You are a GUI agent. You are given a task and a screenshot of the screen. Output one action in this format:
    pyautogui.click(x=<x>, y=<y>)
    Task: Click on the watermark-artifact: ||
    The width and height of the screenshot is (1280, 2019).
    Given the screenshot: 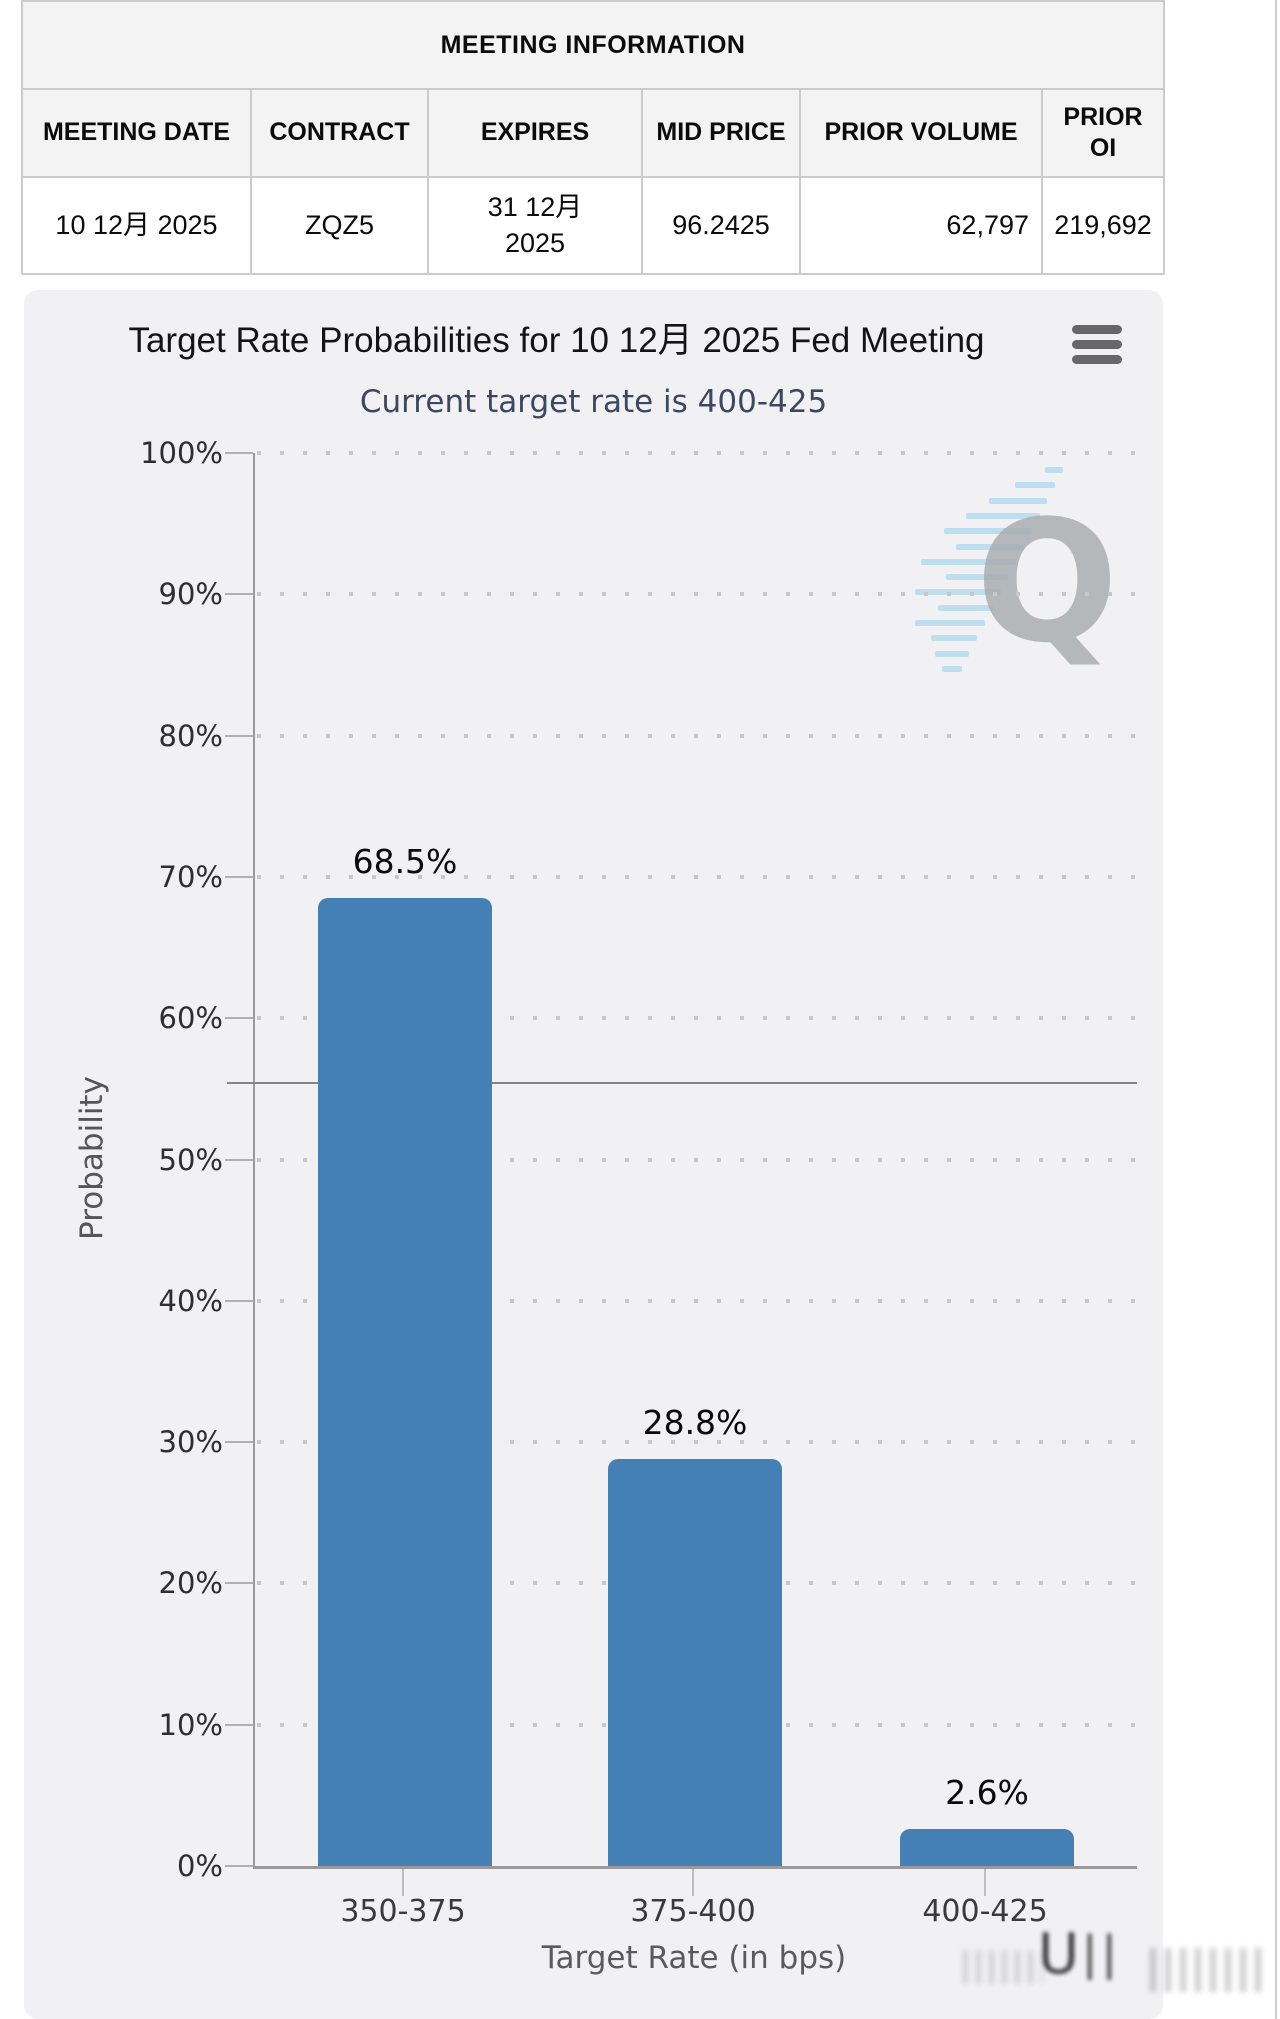 What is the action you would take?
    pyautogui.click(x=1101, y=1953)
    